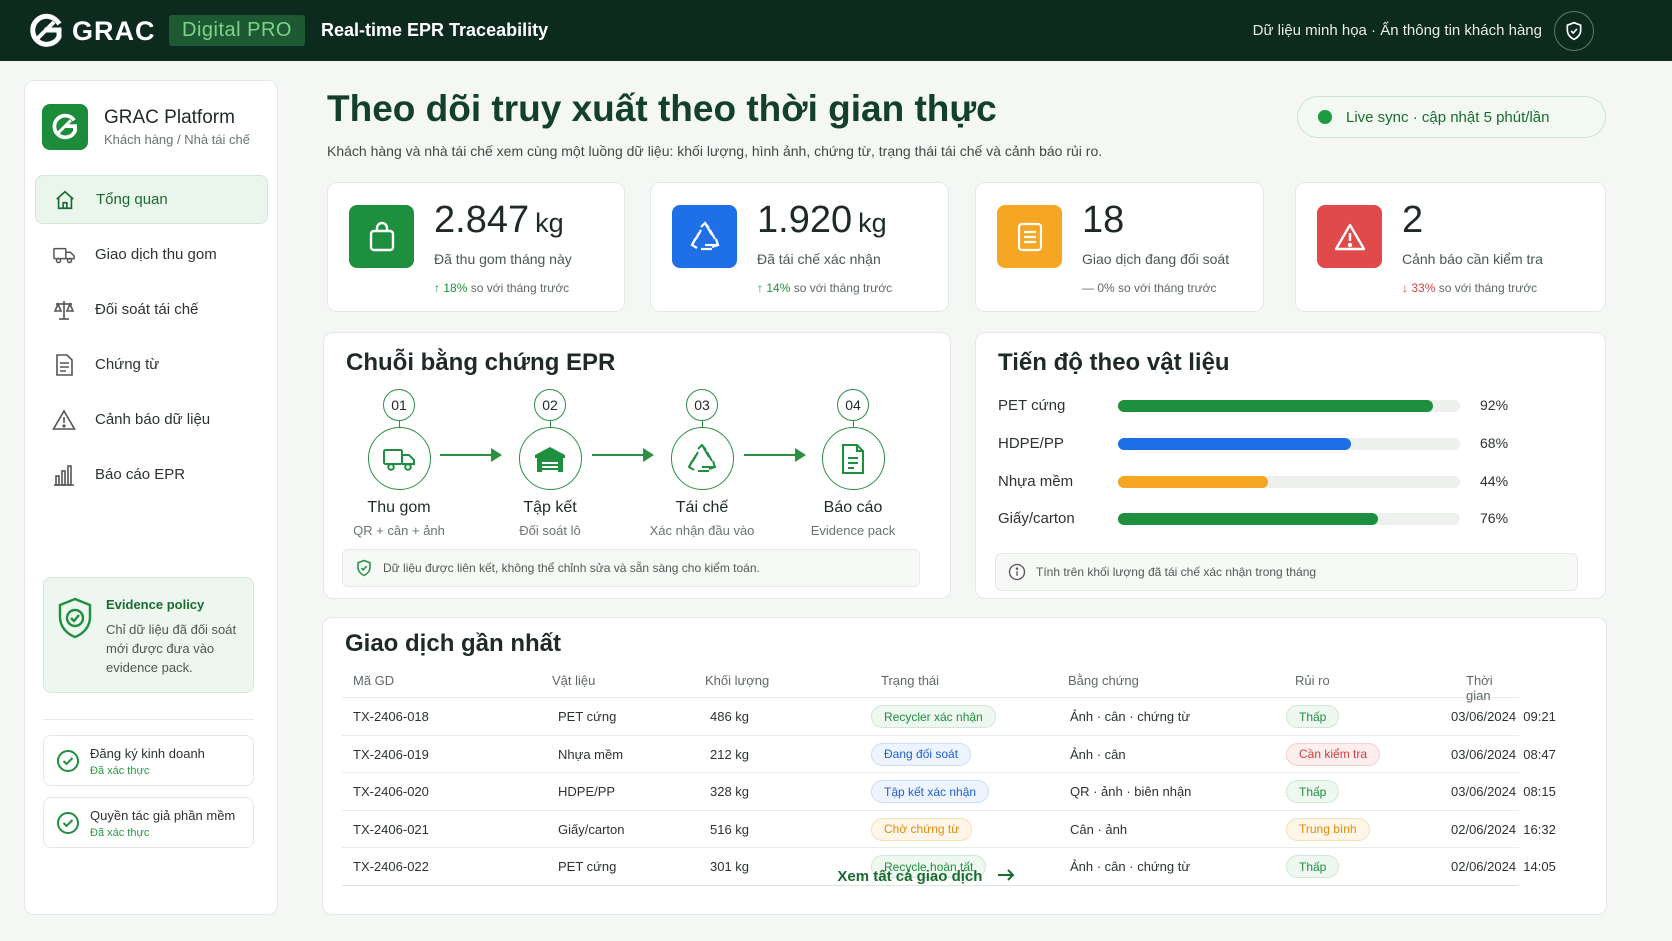  What do you see at coordinates (374, 680) in the screenshot?
I see `col-header: Mã GD` at bounding box center [374, 680].